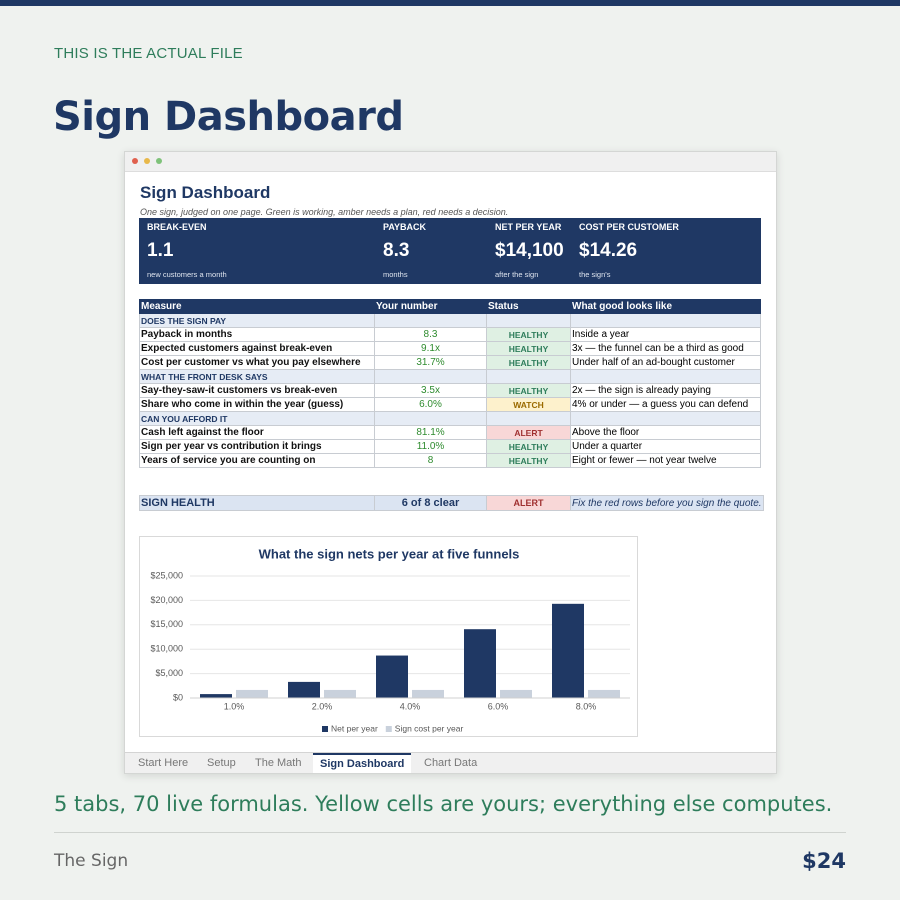  I want to click on y-tick-label: $25,000, so click(166, 575).